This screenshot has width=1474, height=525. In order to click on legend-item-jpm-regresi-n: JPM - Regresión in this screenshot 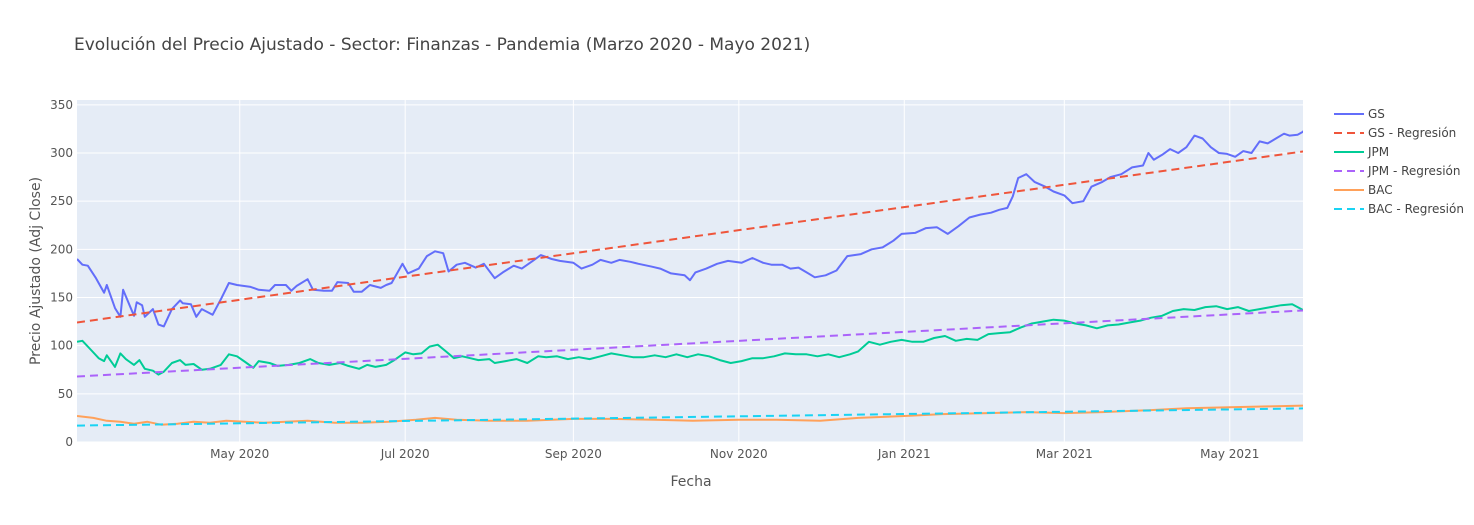, I will do `click(1397, 171)`.